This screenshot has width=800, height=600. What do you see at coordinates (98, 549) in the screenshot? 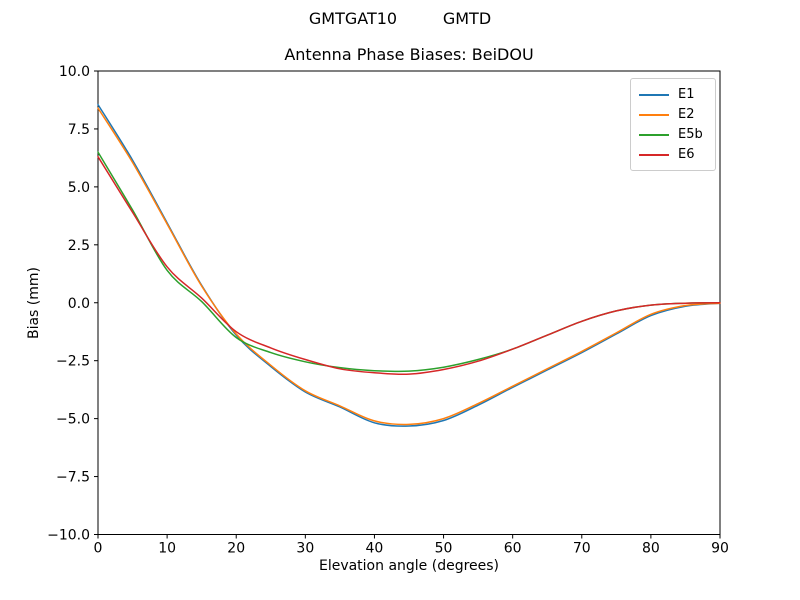
I see `x-tick-label: 0` at bounding box center [98, 549].